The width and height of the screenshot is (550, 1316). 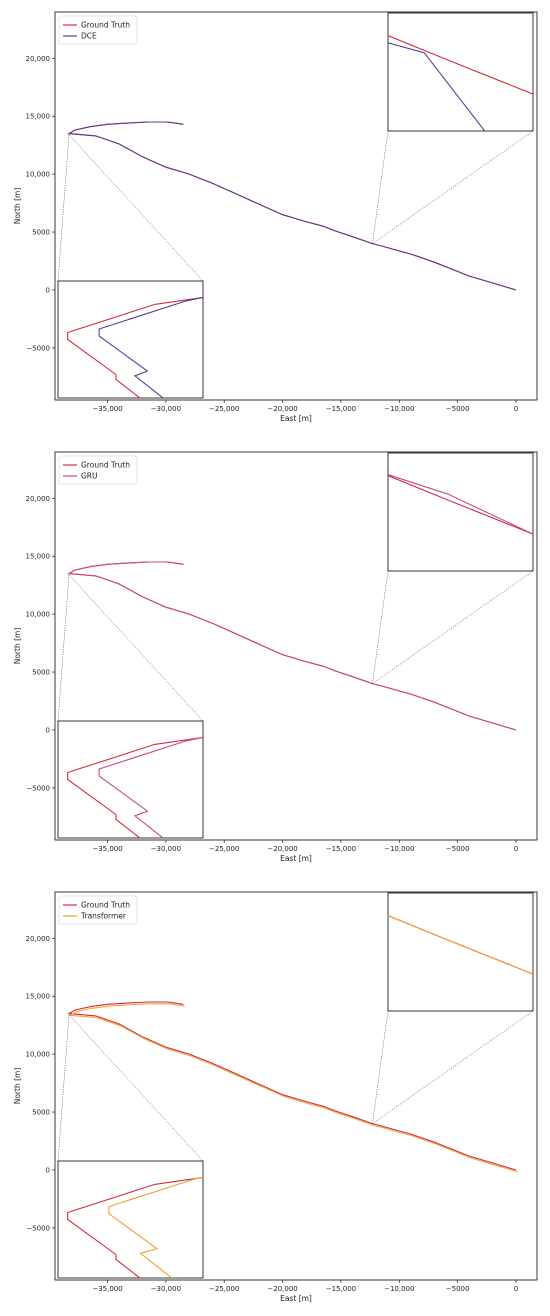 I want to click on legend-entry: Transformer, so click(x=103, y=916).